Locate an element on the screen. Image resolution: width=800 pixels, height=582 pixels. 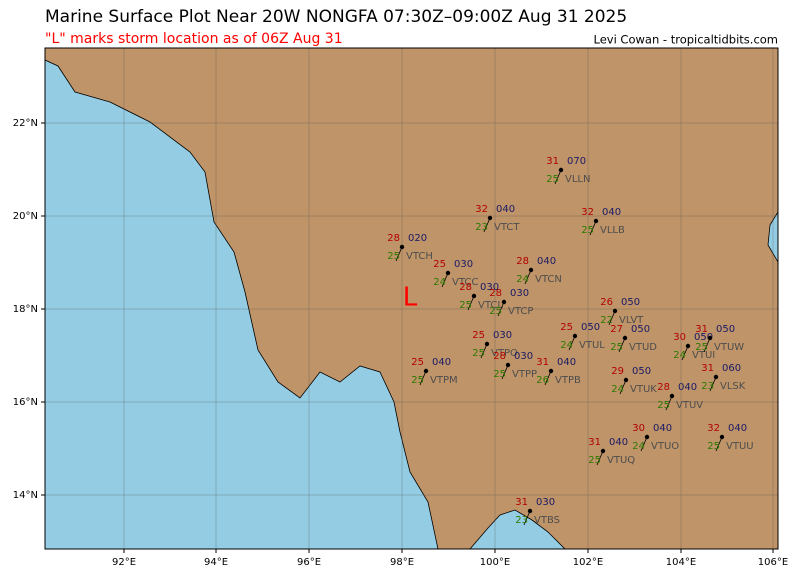
lon-label: 102°E is located at coordinates (588, 562).